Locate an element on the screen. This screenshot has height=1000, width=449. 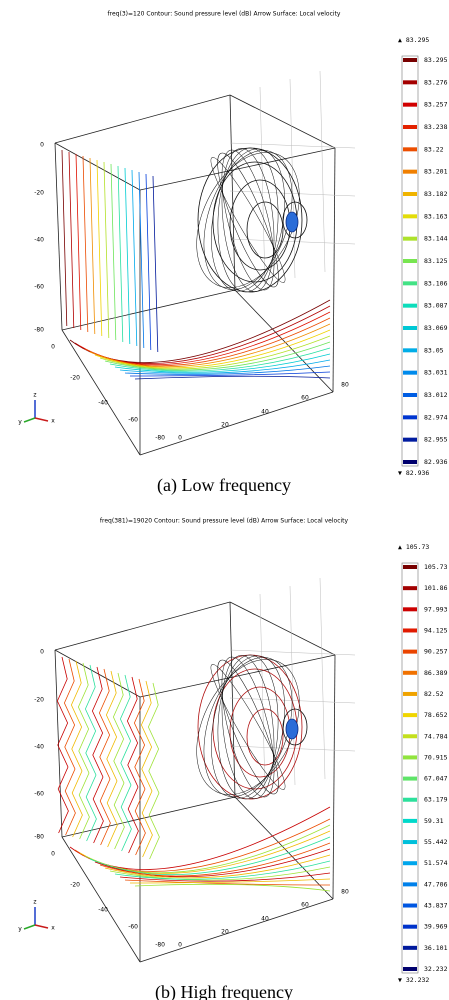
colorbar-label: 39.969 is located at coordinates (436, 927).